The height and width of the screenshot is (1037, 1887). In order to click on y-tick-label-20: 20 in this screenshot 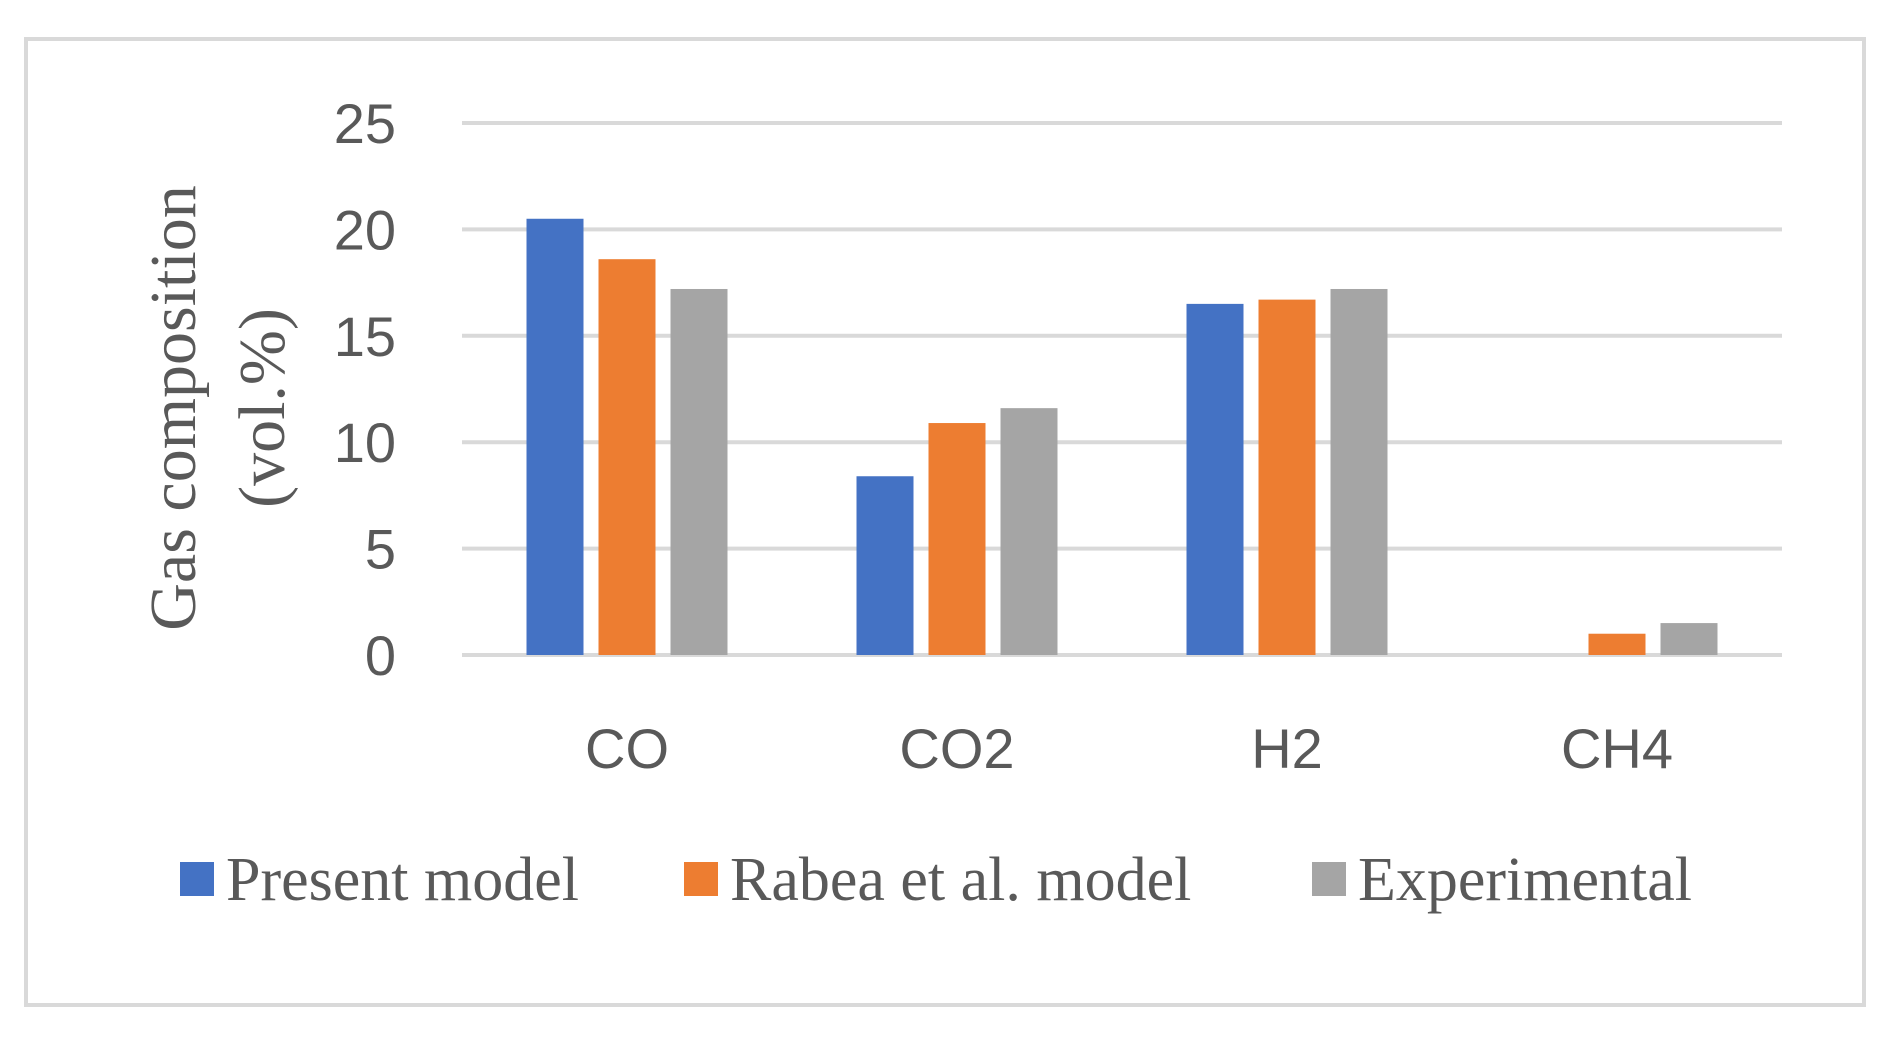, I will do `click(365, 229)`.